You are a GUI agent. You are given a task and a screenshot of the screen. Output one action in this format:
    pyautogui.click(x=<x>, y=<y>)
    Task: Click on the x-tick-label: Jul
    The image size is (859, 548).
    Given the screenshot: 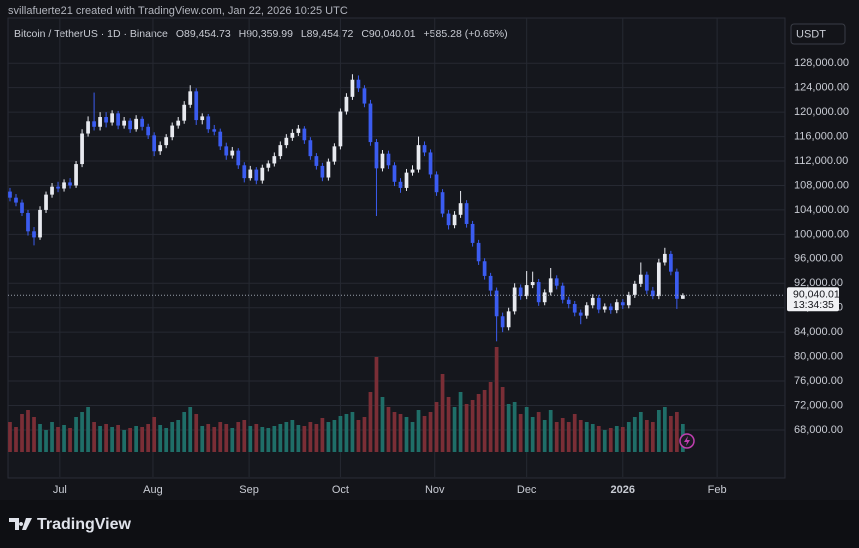 What is the action you would take?
    pyautogui.click(x=60, y=490)
    